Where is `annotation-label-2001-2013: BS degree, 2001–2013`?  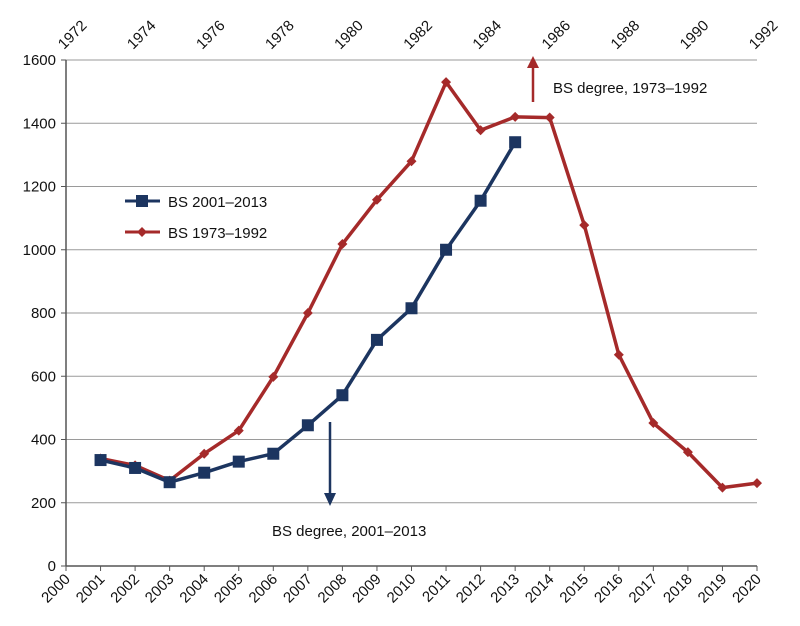 annotation-label-2001-2013: BS degree, 2001–2013 is located at coordinates (349, 531).